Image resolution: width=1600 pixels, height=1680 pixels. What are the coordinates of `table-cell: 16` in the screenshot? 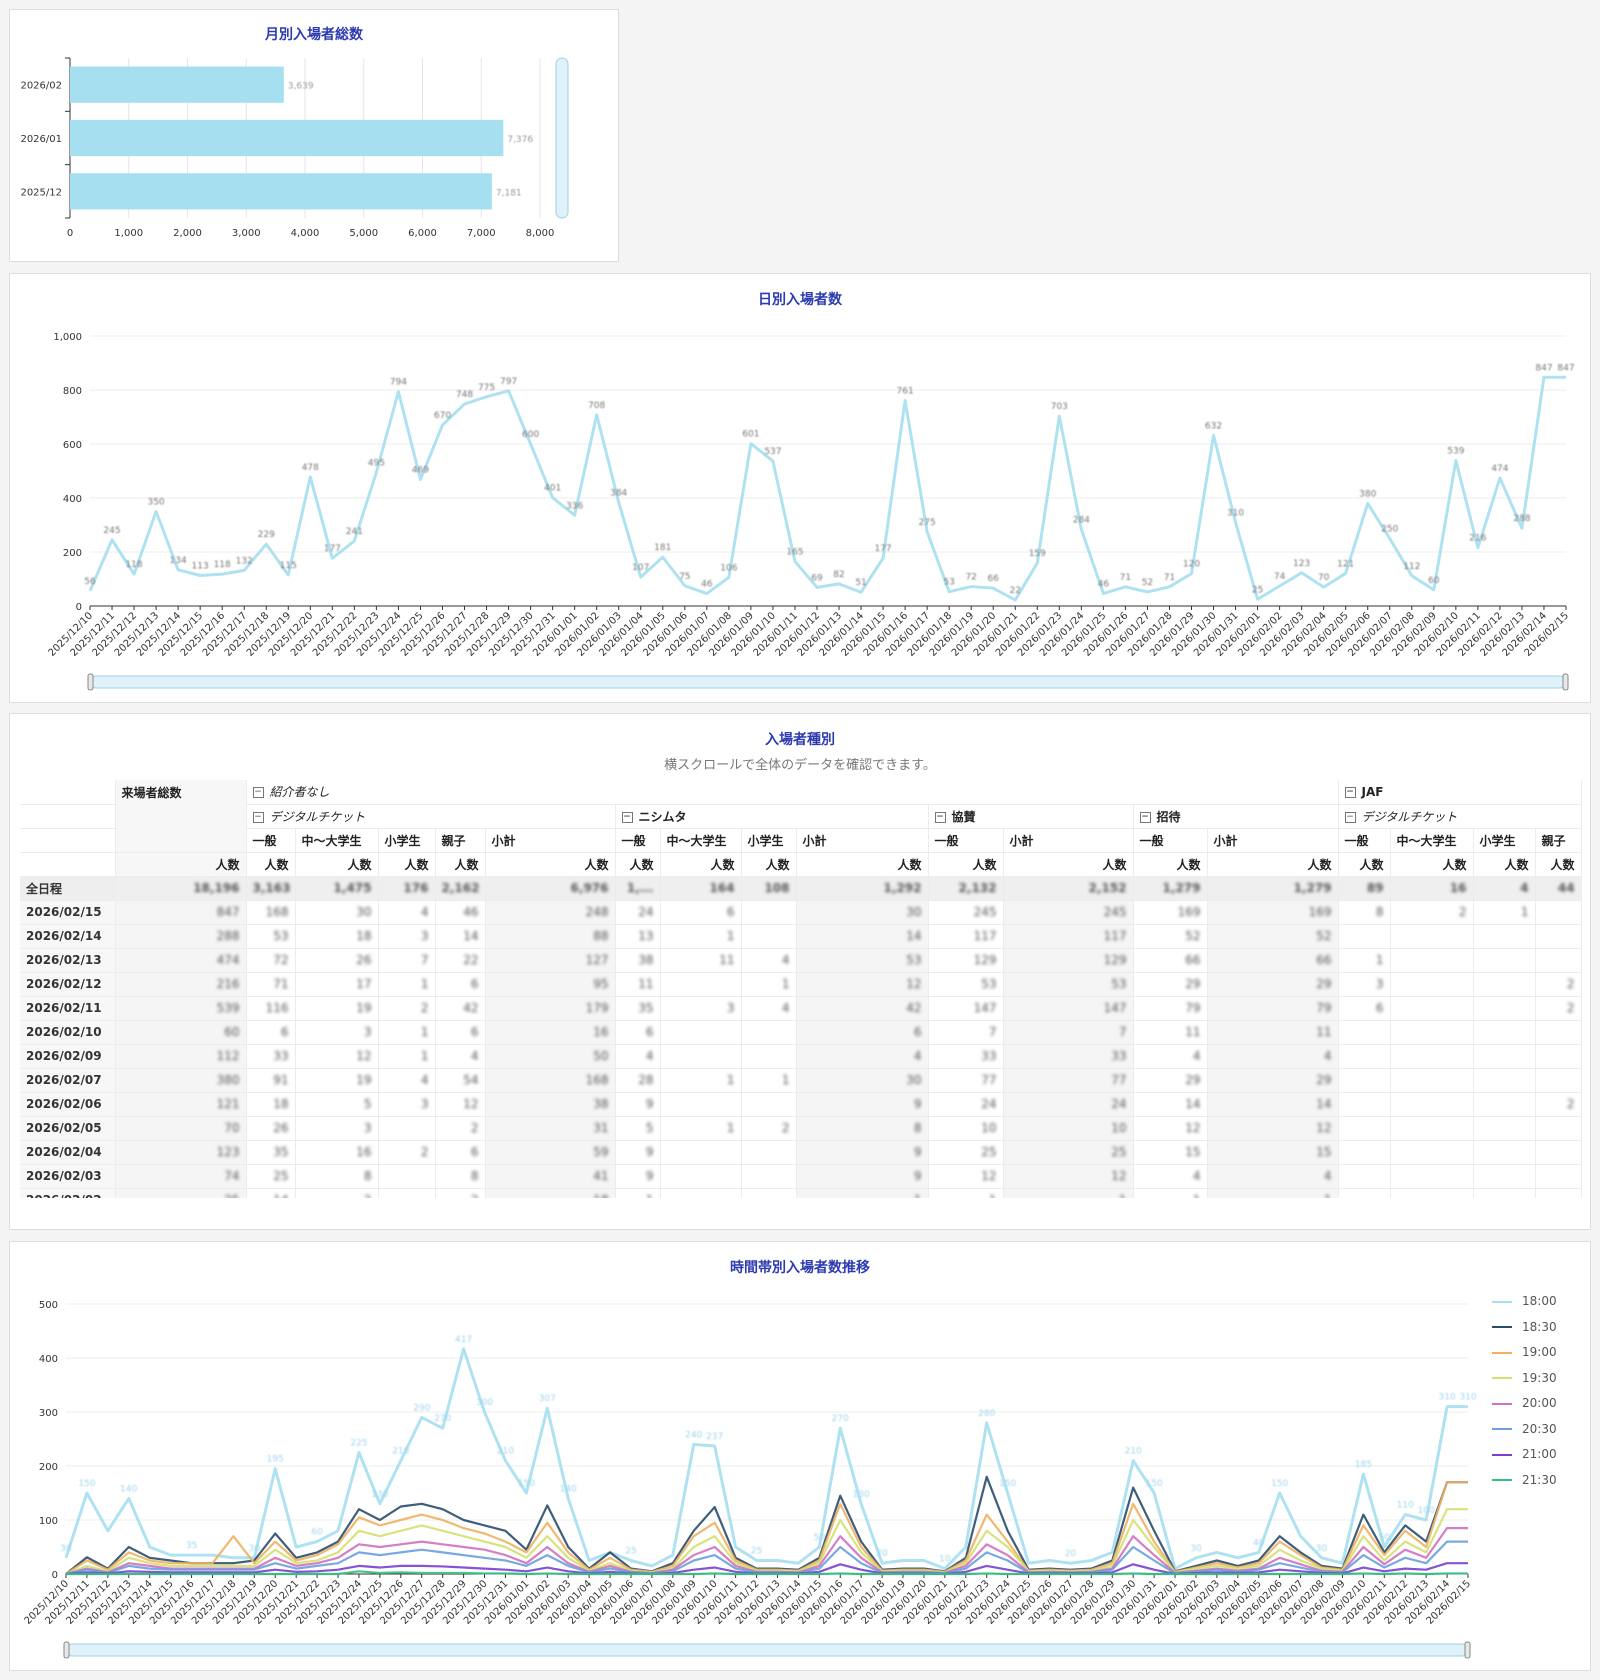 It's located at (337, 1152).